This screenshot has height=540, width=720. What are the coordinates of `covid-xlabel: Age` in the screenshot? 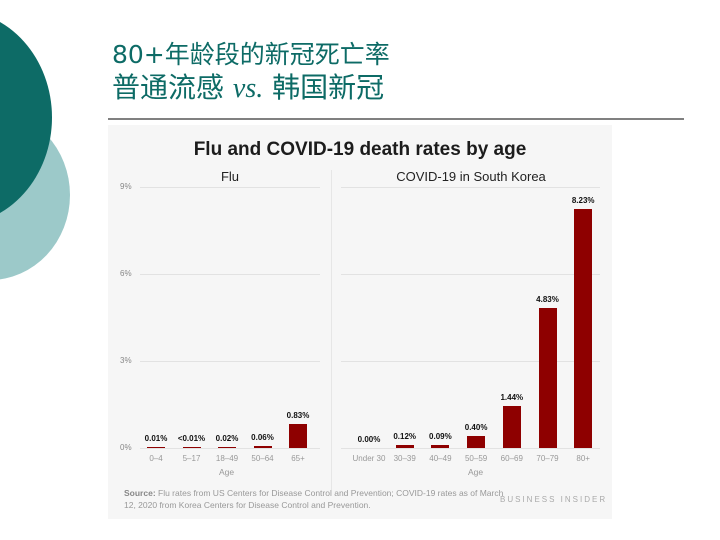 It's located at (476, 472).